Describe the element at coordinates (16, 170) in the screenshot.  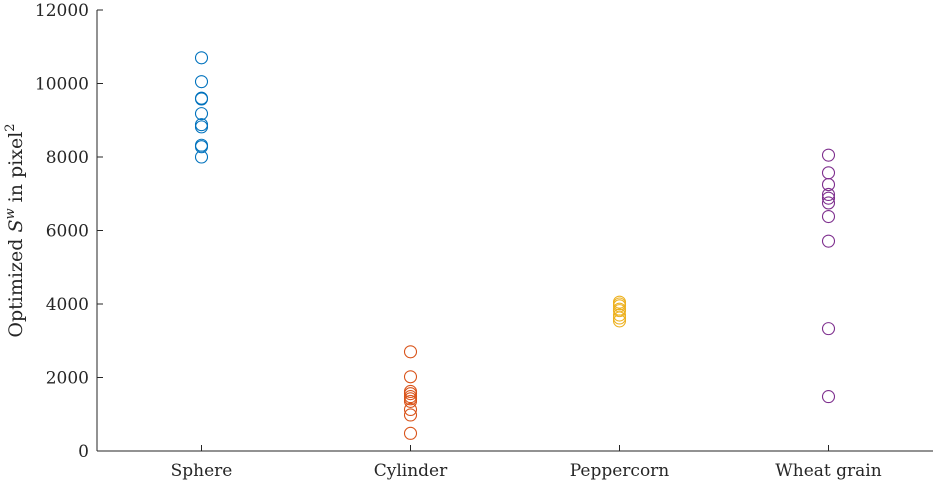
I see `y-axis-label-unit: in pixel` at that location.